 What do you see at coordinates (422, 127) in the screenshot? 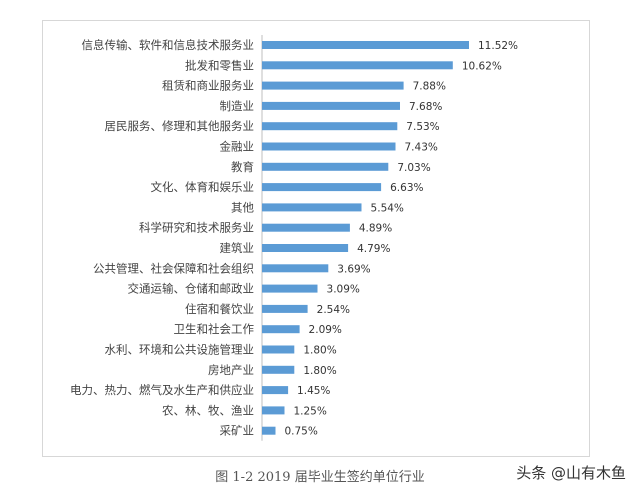
I see `data-label: 7.53%` at bounding box center [422, 127].